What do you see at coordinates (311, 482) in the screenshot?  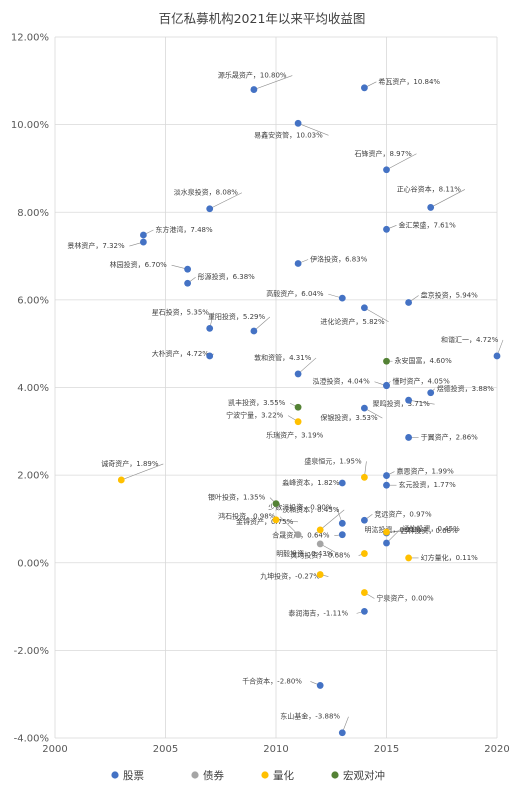 I see `point-label: 淼峰资本，1.82%` at bounding box center [311, 482].